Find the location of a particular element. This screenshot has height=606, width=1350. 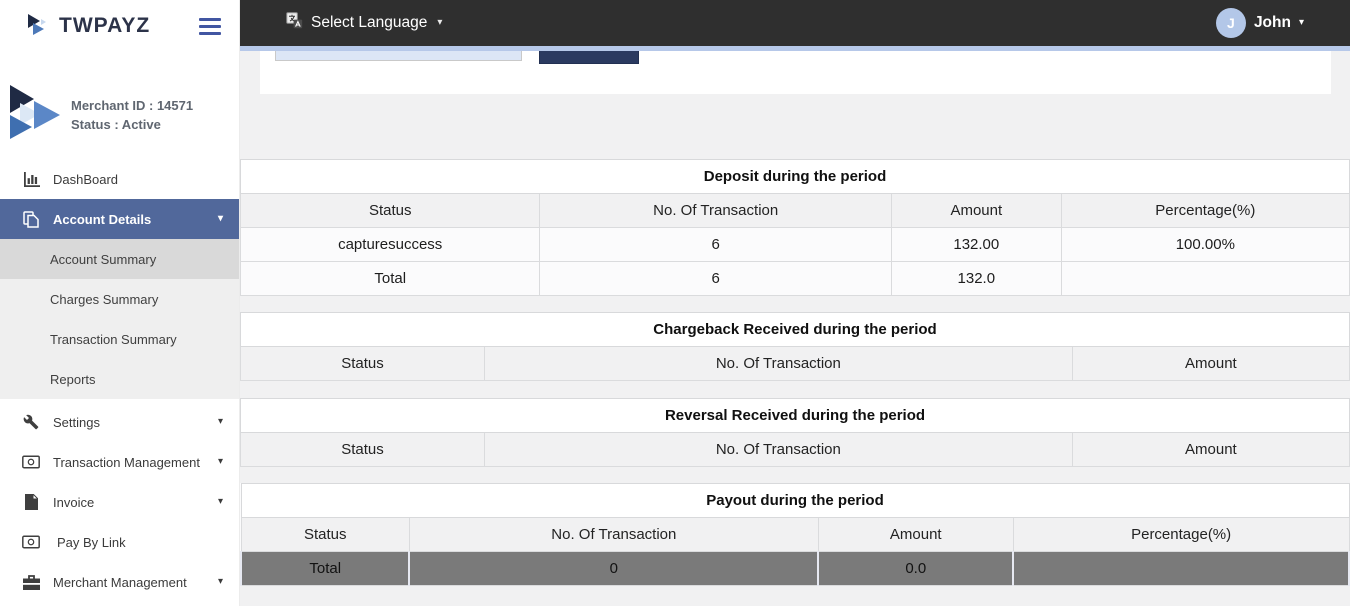

user-menu: J John ▾ is located at coordinates (1259, 23).